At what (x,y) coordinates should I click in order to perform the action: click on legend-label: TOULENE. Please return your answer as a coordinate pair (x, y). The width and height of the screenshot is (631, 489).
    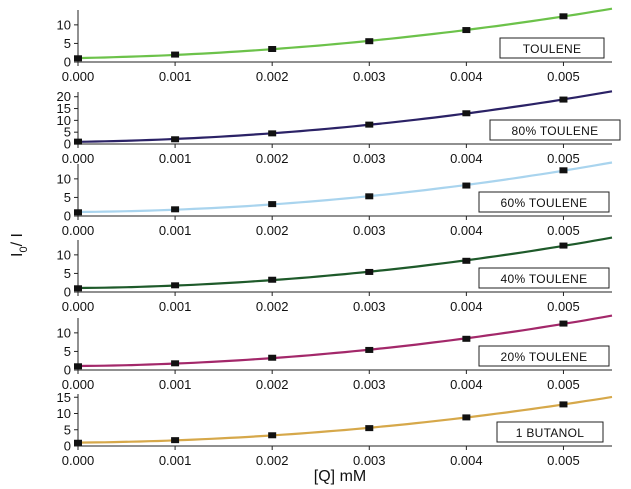
    Looking at the image, I should click on (552, 49).